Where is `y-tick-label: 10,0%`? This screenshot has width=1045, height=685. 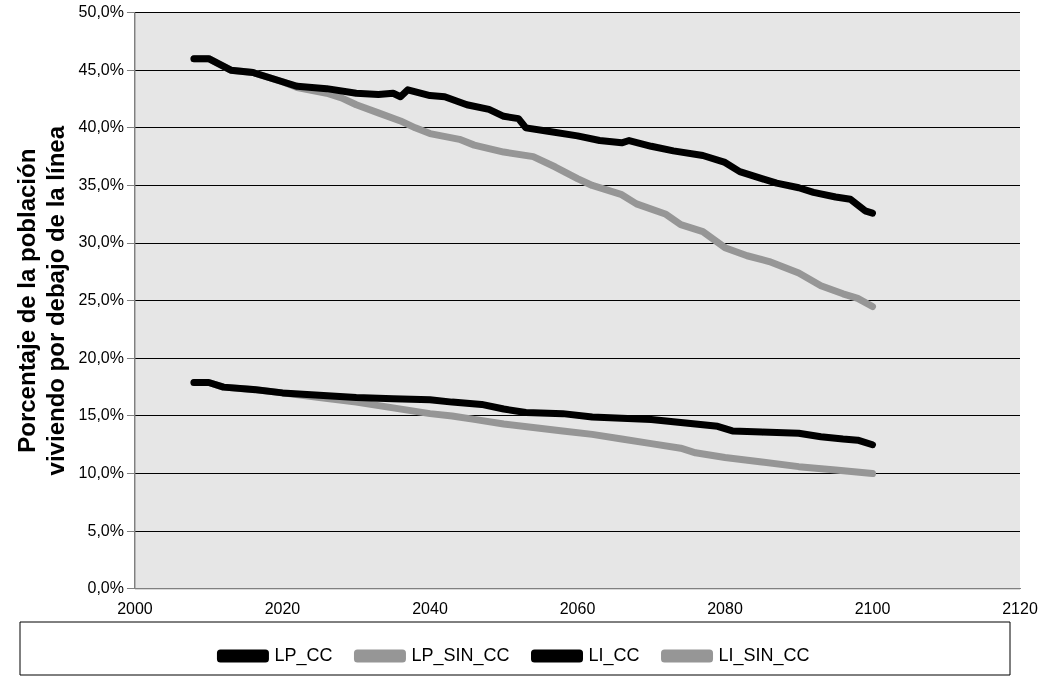 y-tick-label: 10,0% is located at coordinates (101, 472).